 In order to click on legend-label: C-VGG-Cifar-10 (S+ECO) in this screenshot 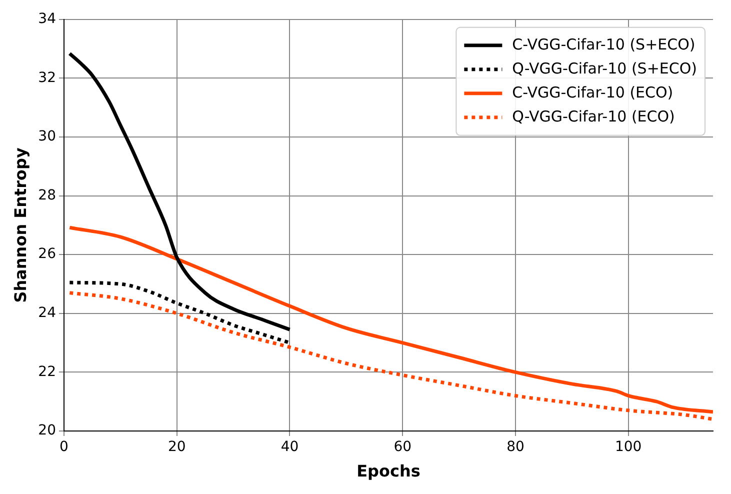, I will do `click(604, 44)`.